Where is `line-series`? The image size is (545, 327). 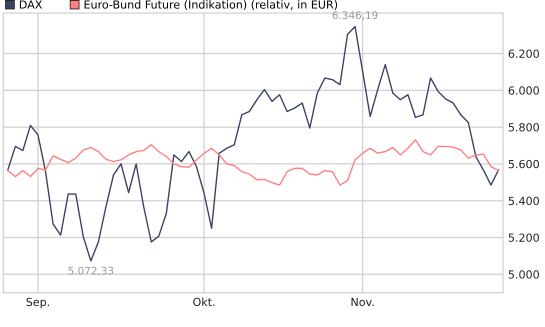 line-series is located at coordinates (253, 162).